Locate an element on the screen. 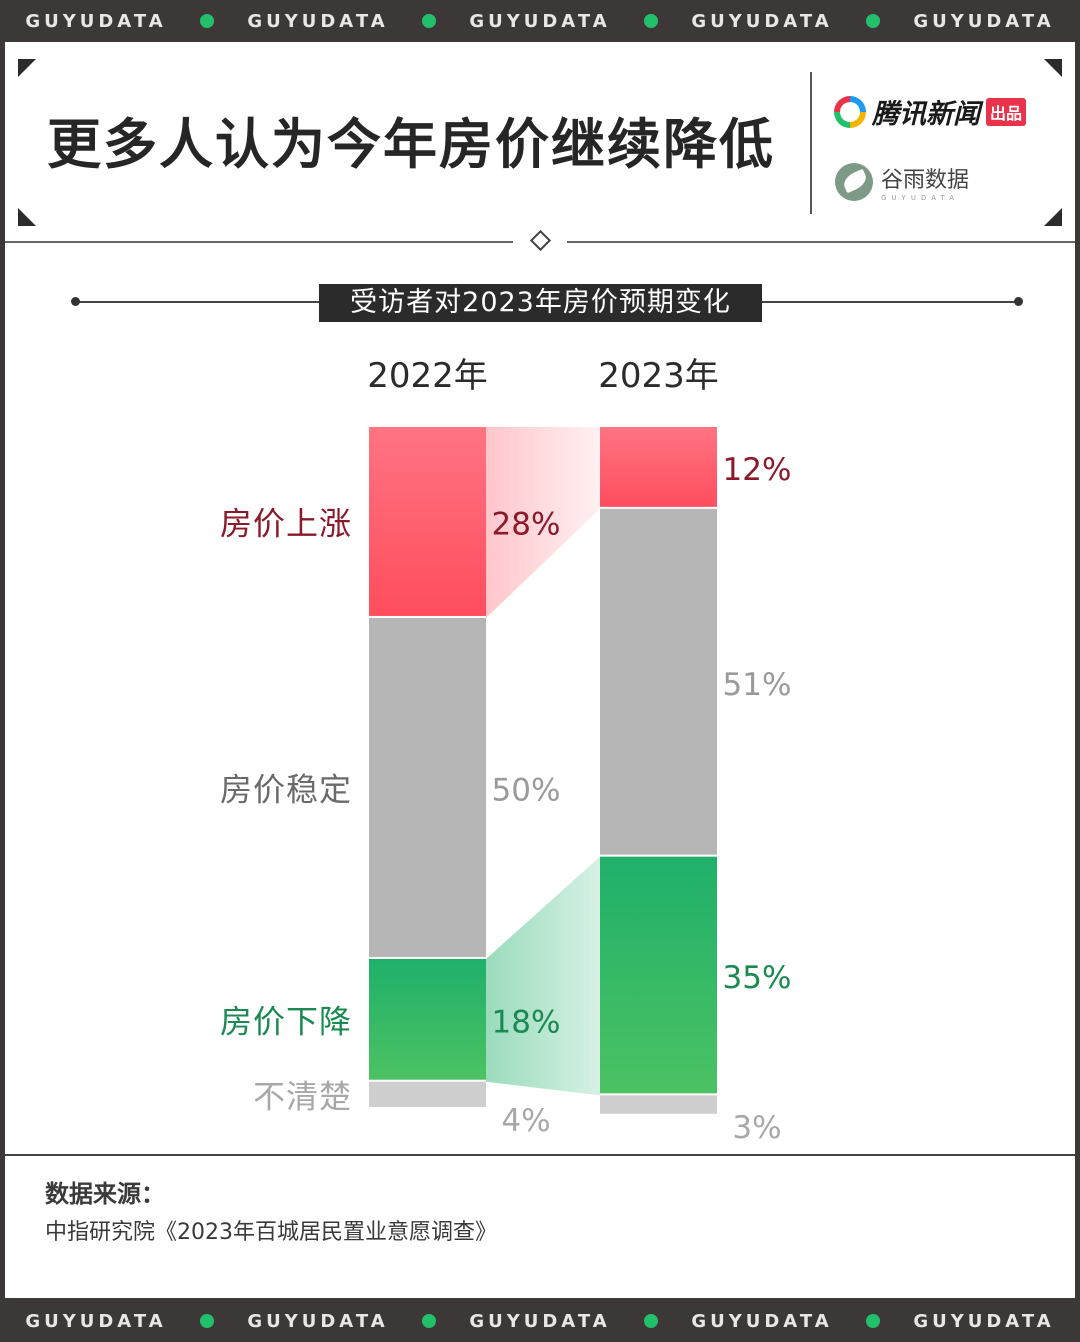 This screenshot has width=1080, height=1342. header-separator is located at coordinates (811, 143).